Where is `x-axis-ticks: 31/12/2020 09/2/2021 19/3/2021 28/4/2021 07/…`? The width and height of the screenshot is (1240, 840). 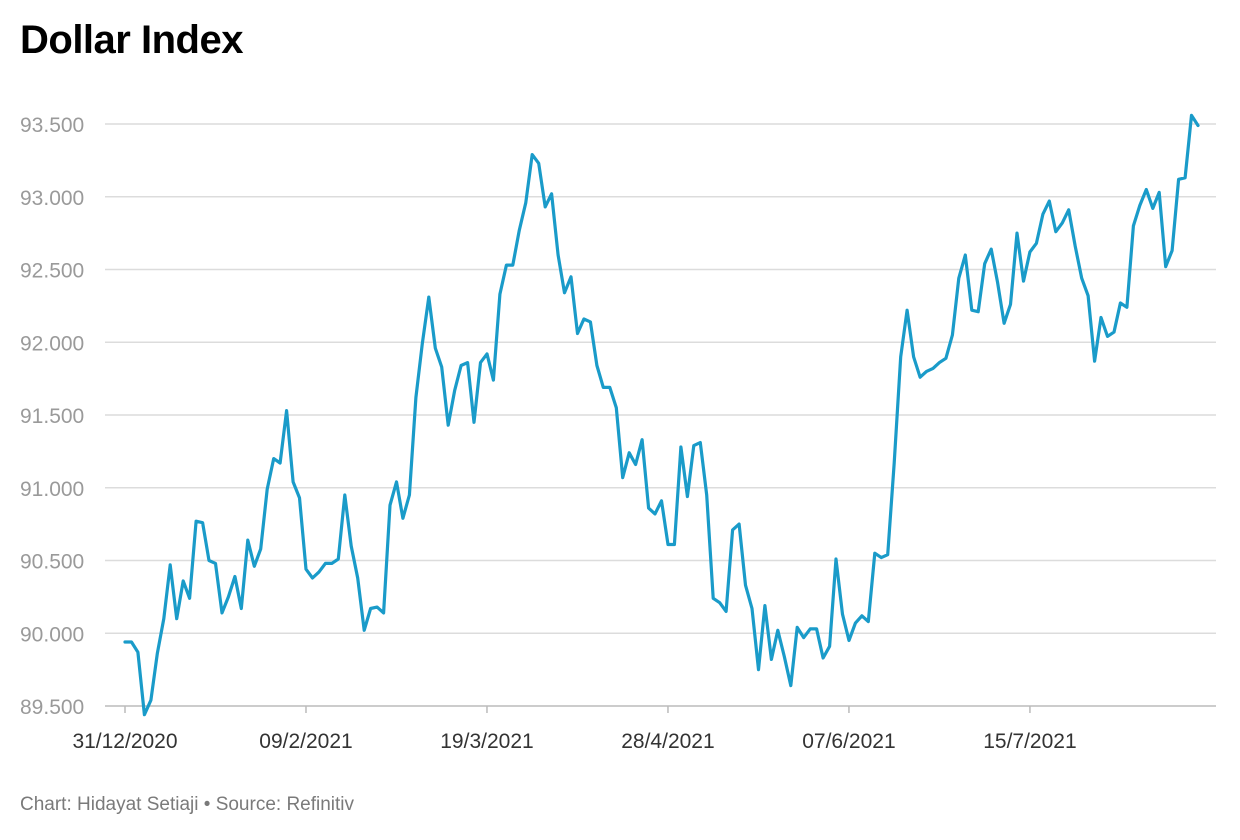 x-axis-ticks: 31/12/2020 09/2/2021 19/3/2021 28/4/2021 07/… is located at coordinates (574, 729).